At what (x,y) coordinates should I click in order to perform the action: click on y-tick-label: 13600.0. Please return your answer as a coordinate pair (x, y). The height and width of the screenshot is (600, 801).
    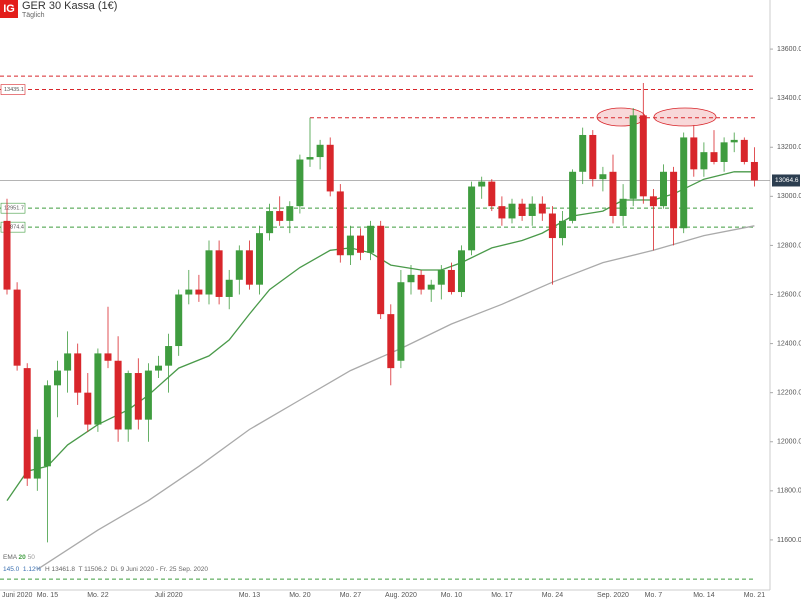
    Looking at the image, I should click on (789, 49).